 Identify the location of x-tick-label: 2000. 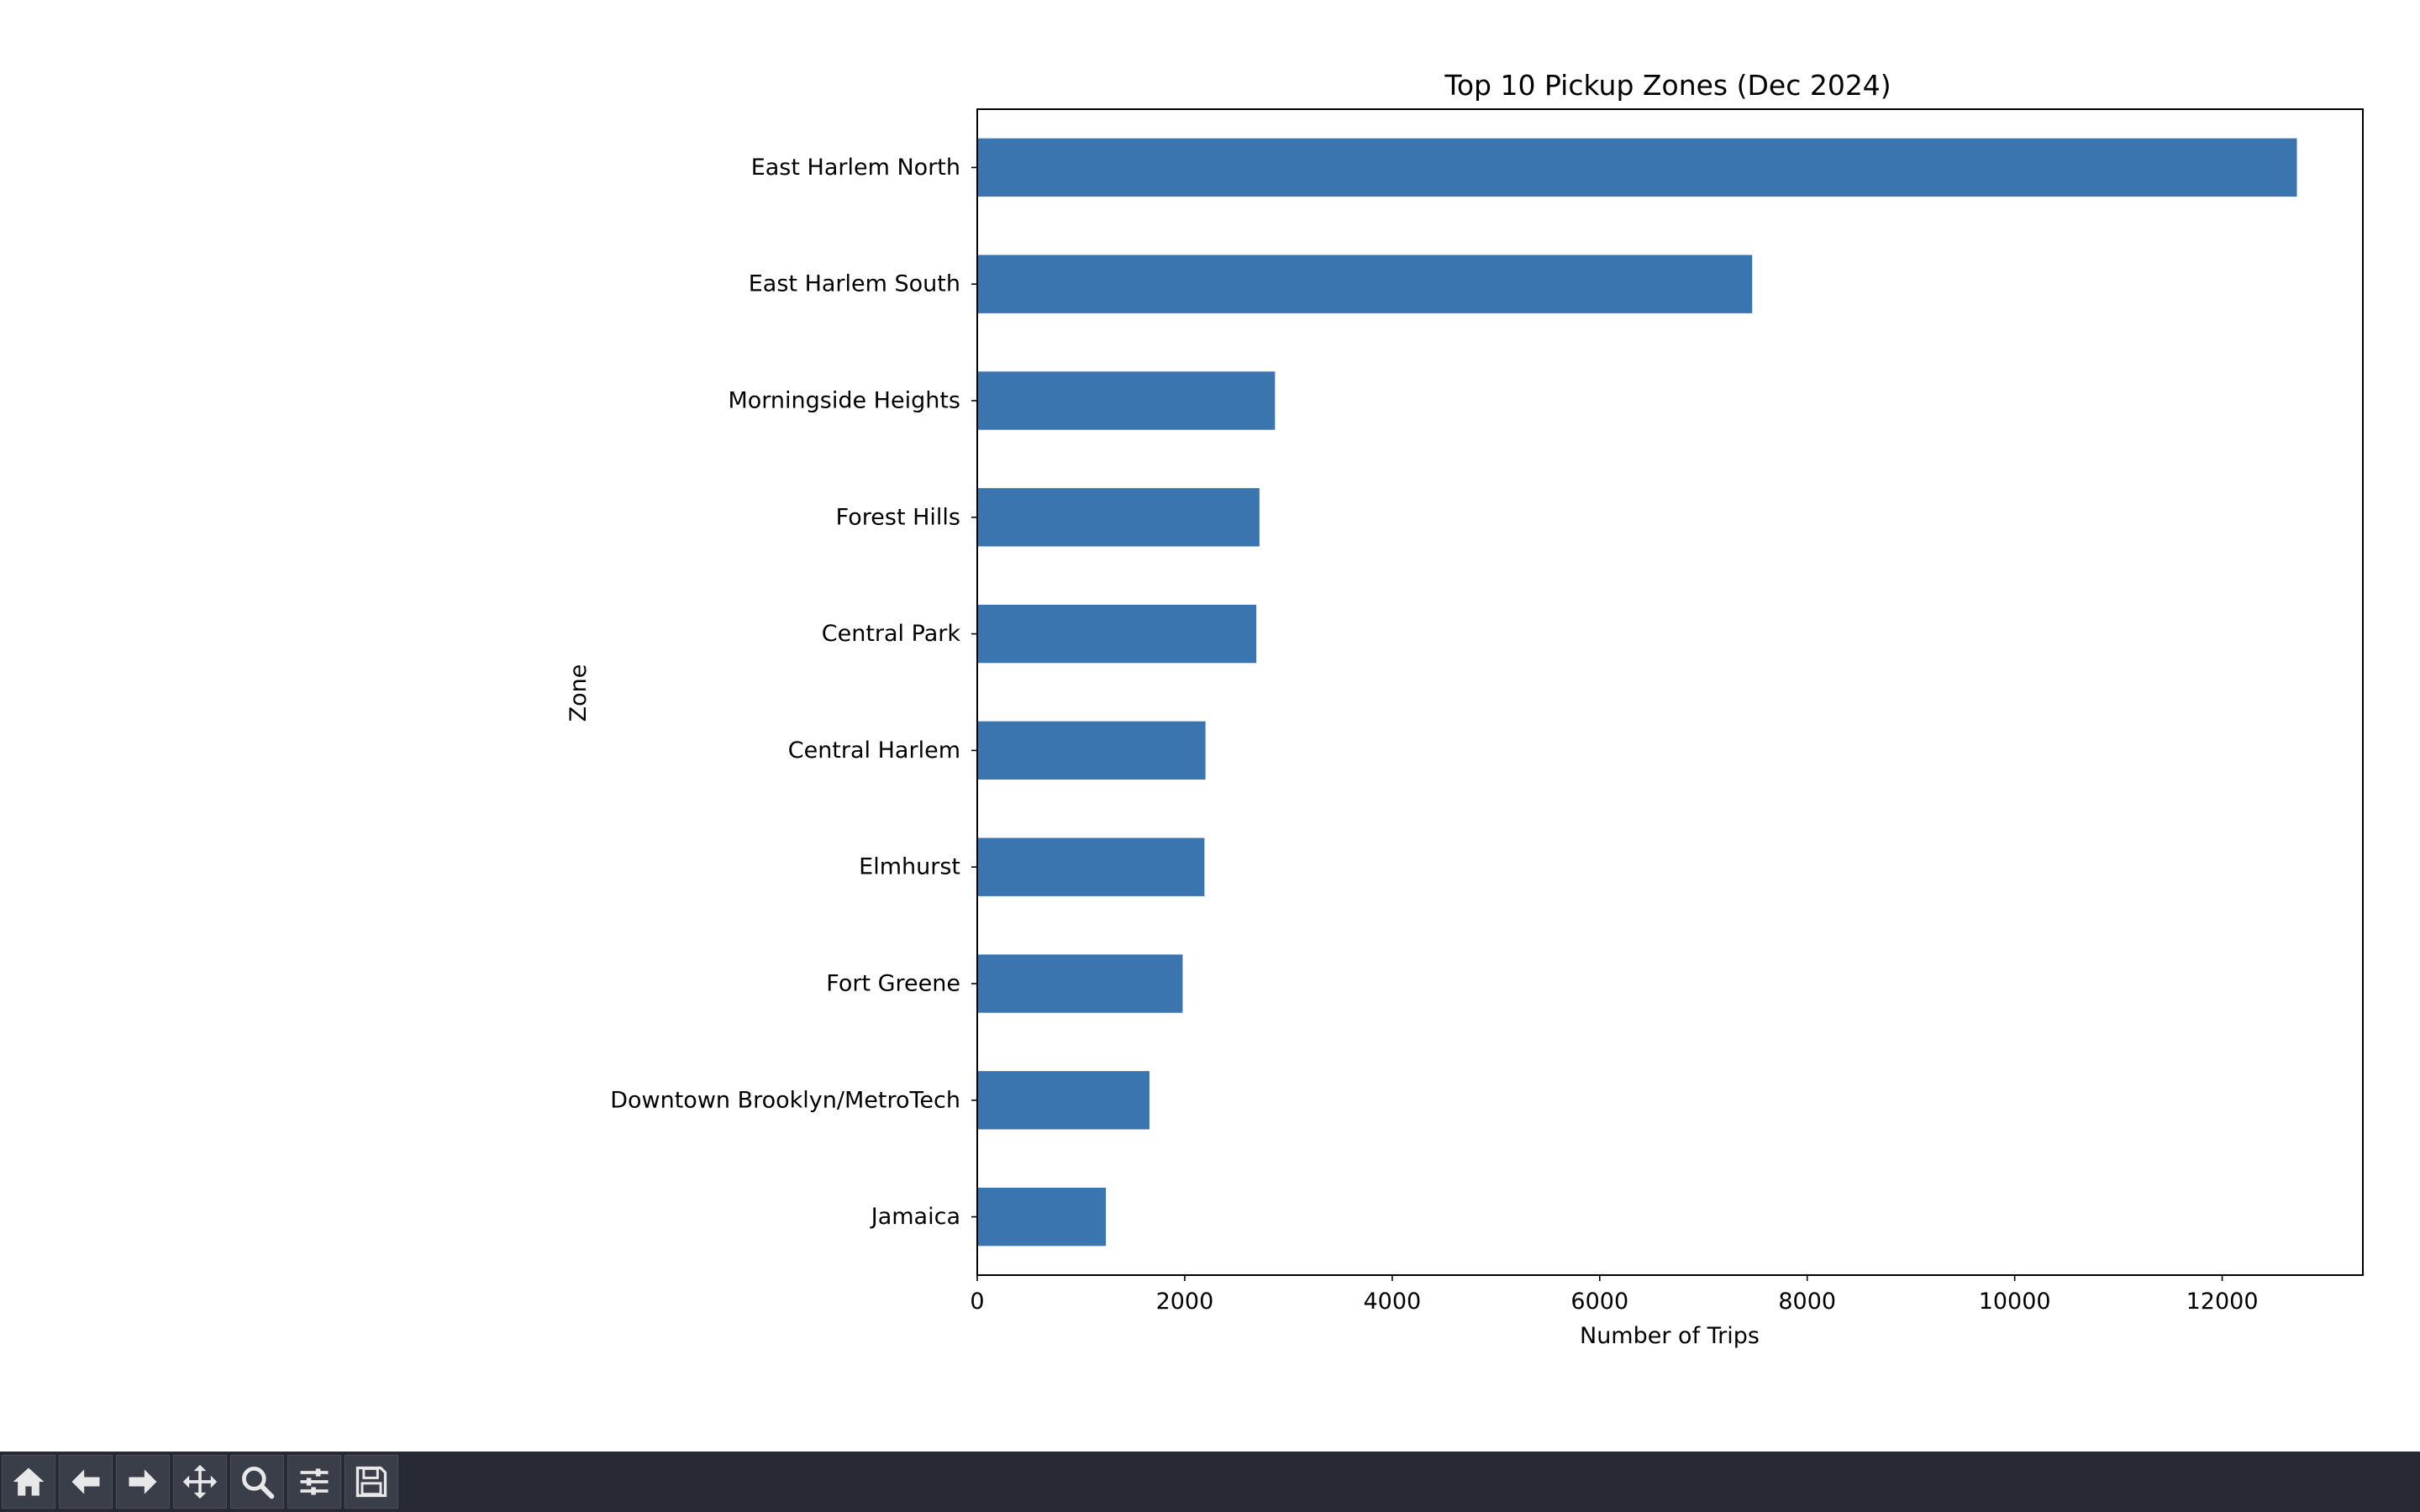
(1185, 1302).